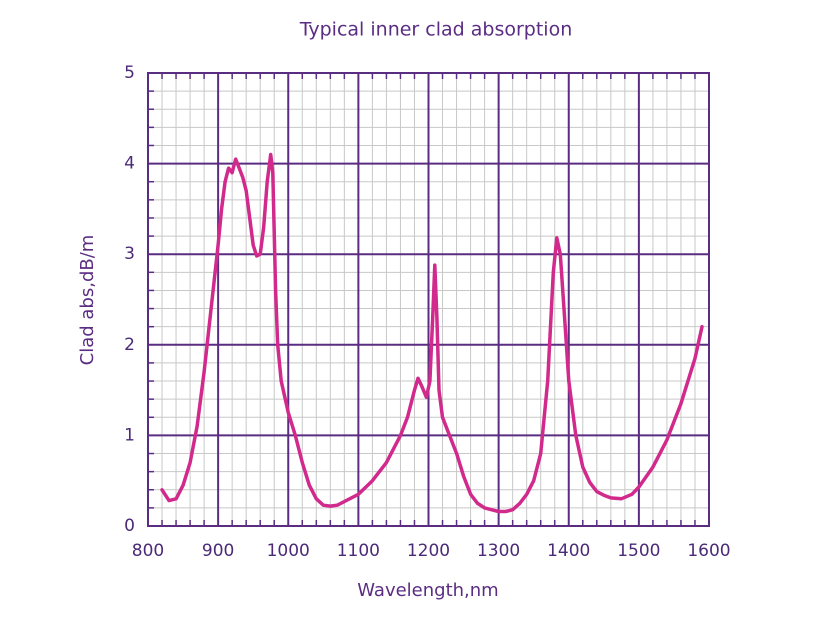 The height and width of the screenshot is (631, 825). Describe the element at coordinates (358, 551) in the screenshot. I see `x-tick-label: 1100` at that location.